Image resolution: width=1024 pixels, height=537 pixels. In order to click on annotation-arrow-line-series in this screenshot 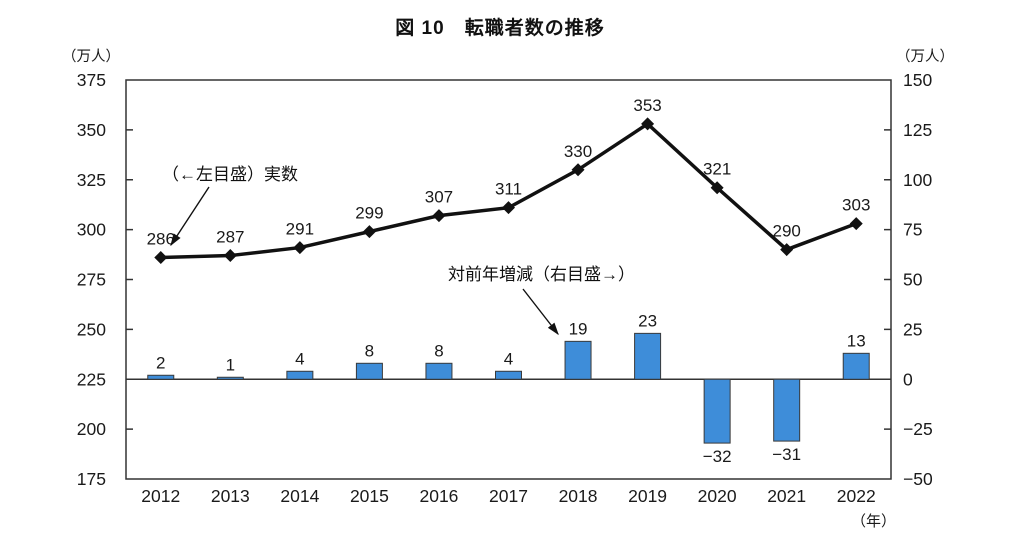, I will do `click(190, 216)`.